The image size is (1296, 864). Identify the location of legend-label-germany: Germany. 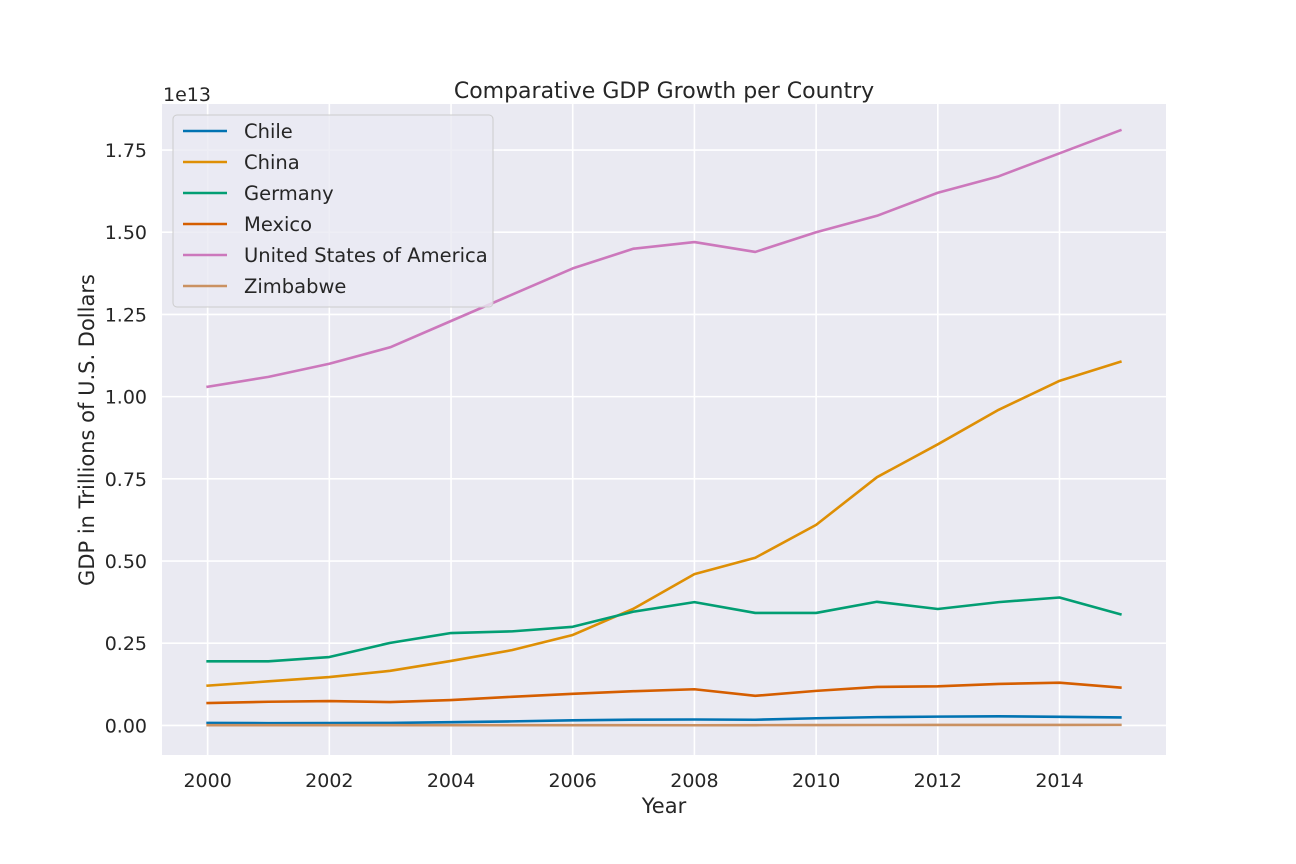
(289, 193).